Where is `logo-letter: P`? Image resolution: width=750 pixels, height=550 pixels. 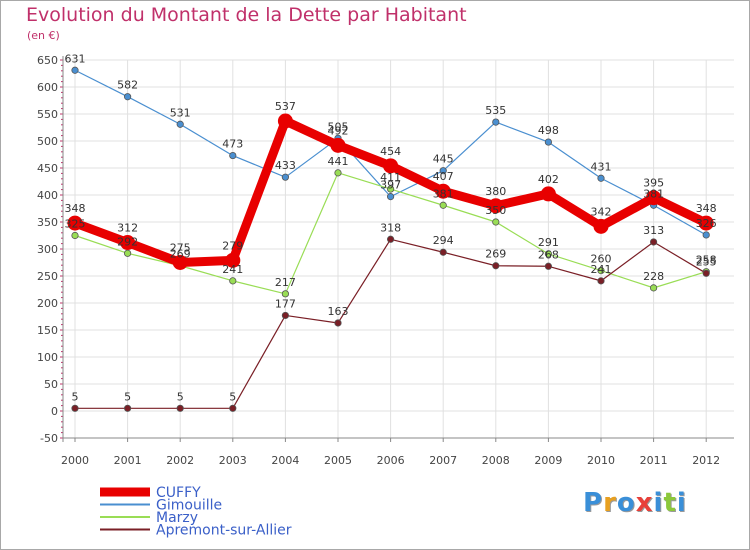 logo-letter: P is located at coordinates (593, 503).